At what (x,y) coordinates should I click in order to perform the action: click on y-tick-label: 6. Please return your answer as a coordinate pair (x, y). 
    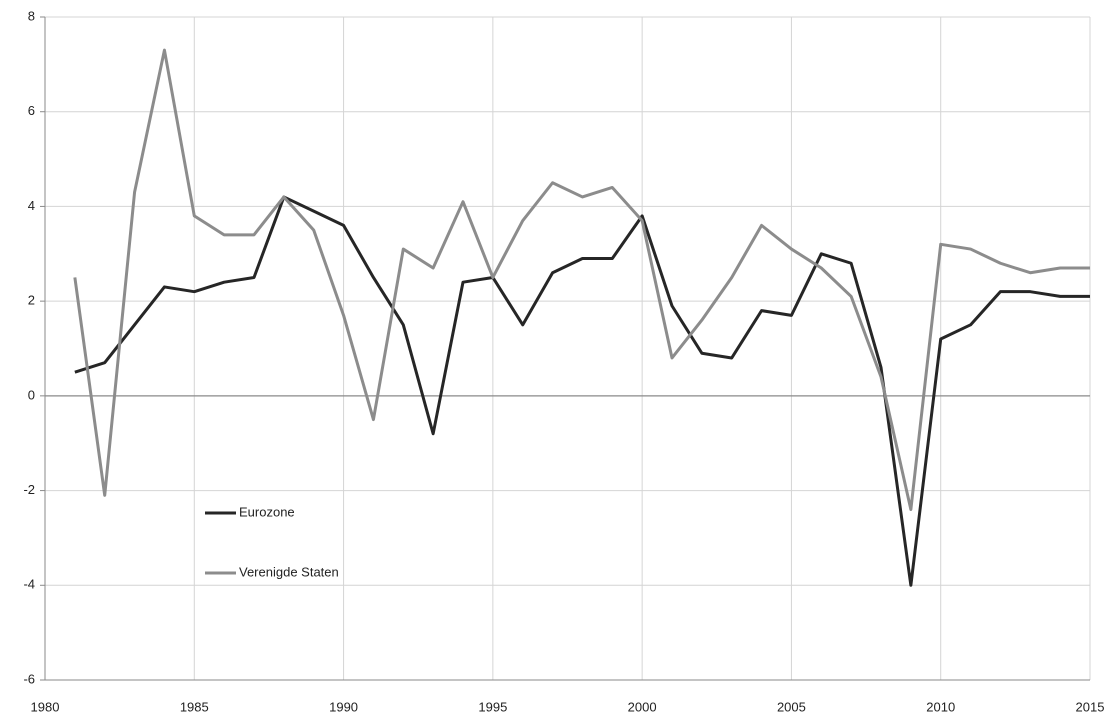
    Looking at the image, I should click on (31, 110).